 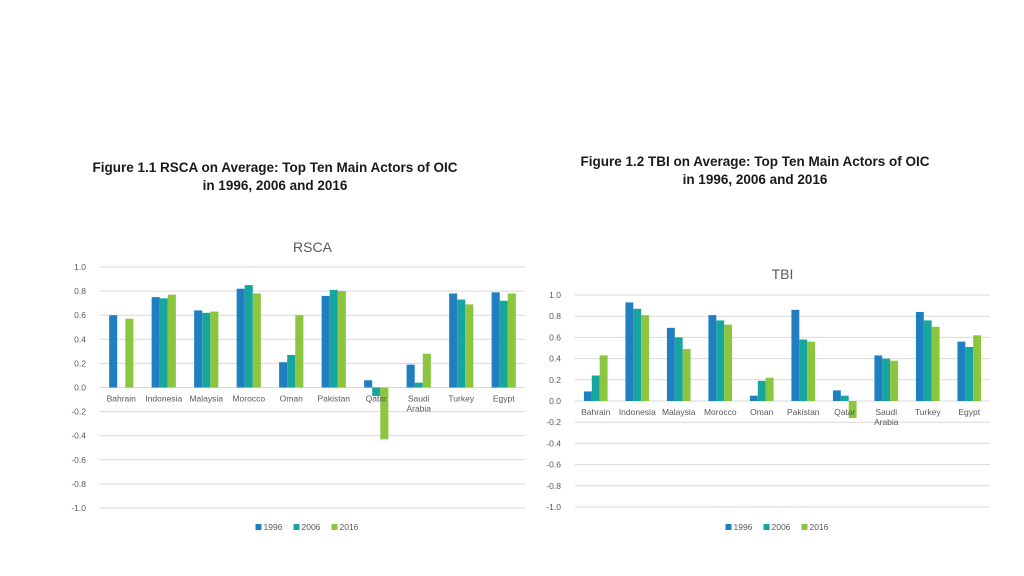 What do you see at coordinates (275, 185) in the screenshot?
I see `figure-1-1-title-line2: in 1996, 2006 and 2016` at bounding box center [275, 185].